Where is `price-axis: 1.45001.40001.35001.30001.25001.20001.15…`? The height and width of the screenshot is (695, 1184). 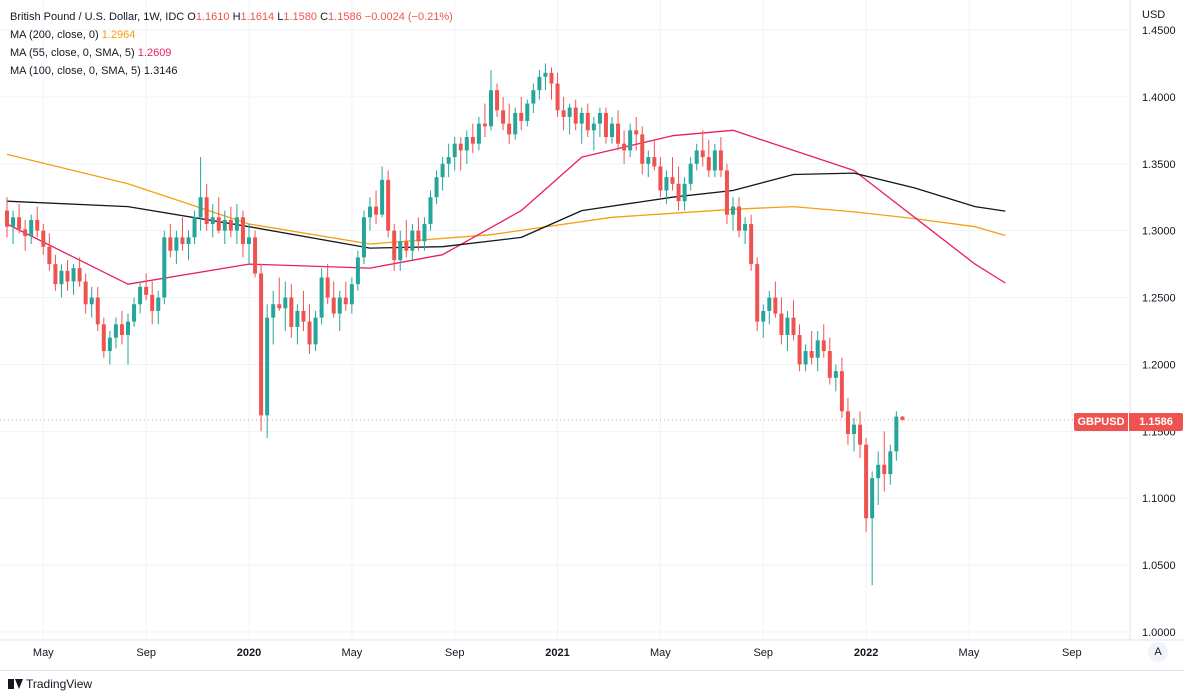
price-axis: 1.45001.40001.35001.30001.25001.20001.15… is located at coordinates (1159, 332).